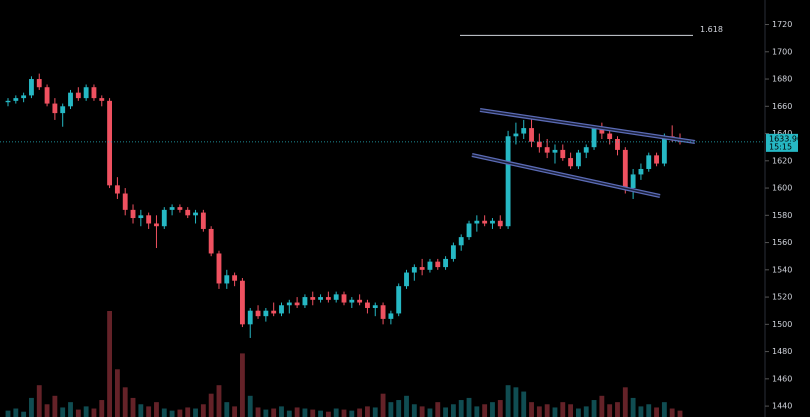 The height and width of the screenshot is (417, 810). Describe the element at coordinates (782, 242) in the screenshot. I see `y-tick-label: 1560` at that location.